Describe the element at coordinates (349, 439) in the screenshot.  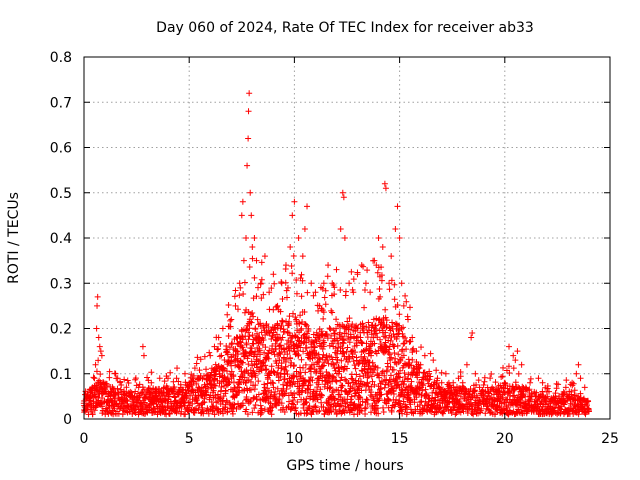
I see `x-tick-labels: 0 5 10 15 20 25` at that location.